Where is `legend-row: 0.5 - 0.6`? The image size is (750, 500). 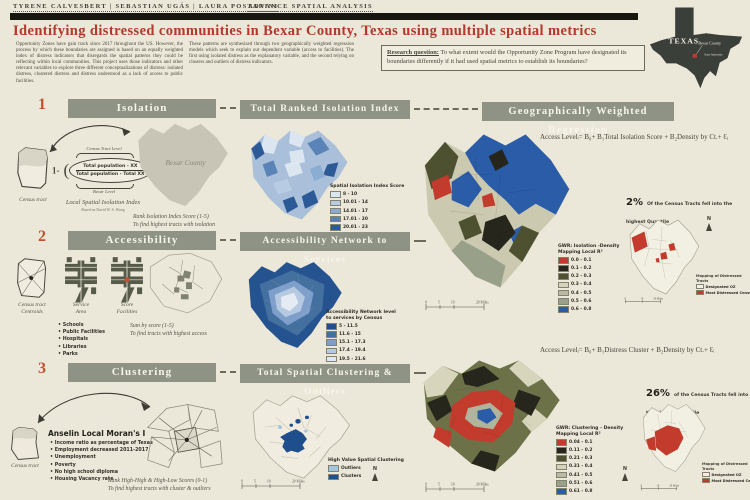
legend-row: 0.5 - 0.6 is located at coordinates (596, 301).